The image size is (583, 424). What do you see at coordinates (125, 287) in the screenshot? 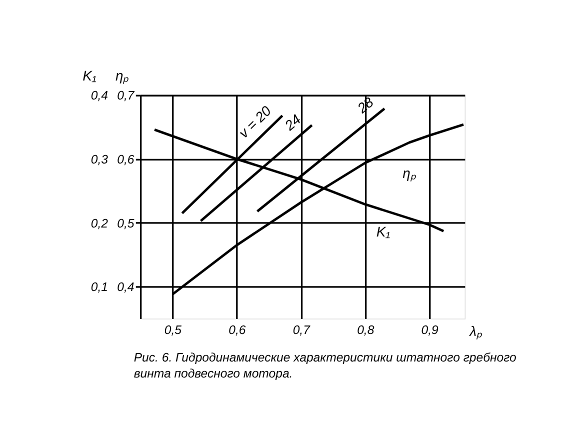
I see `y-tick-label: 0,4` at bounding box center [125, 287].